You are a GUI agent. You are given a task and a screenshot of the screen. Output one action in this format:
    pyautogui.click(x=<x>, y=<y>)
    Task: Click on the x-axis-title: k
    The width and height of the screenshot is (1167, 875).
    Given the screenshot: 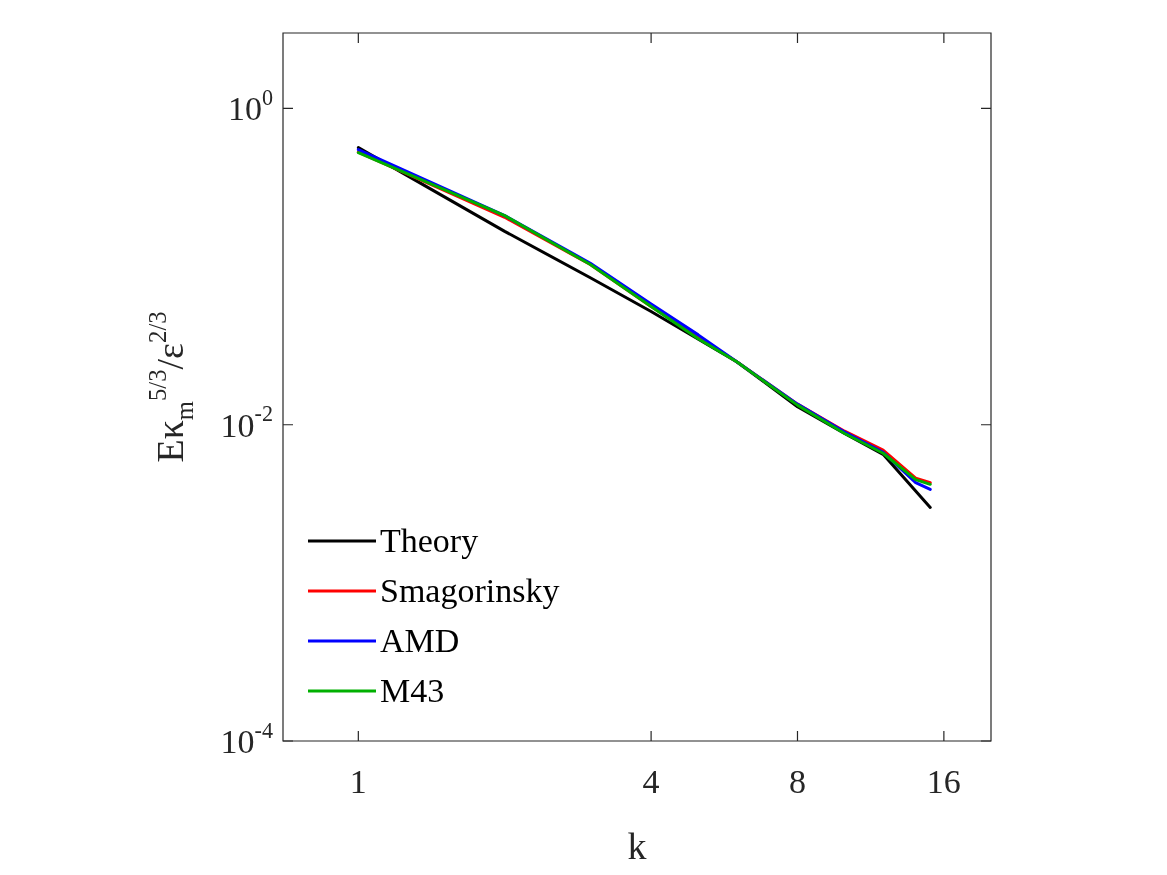 What is the action you would take?
    pyautogui.click(x=637, y=846)
    